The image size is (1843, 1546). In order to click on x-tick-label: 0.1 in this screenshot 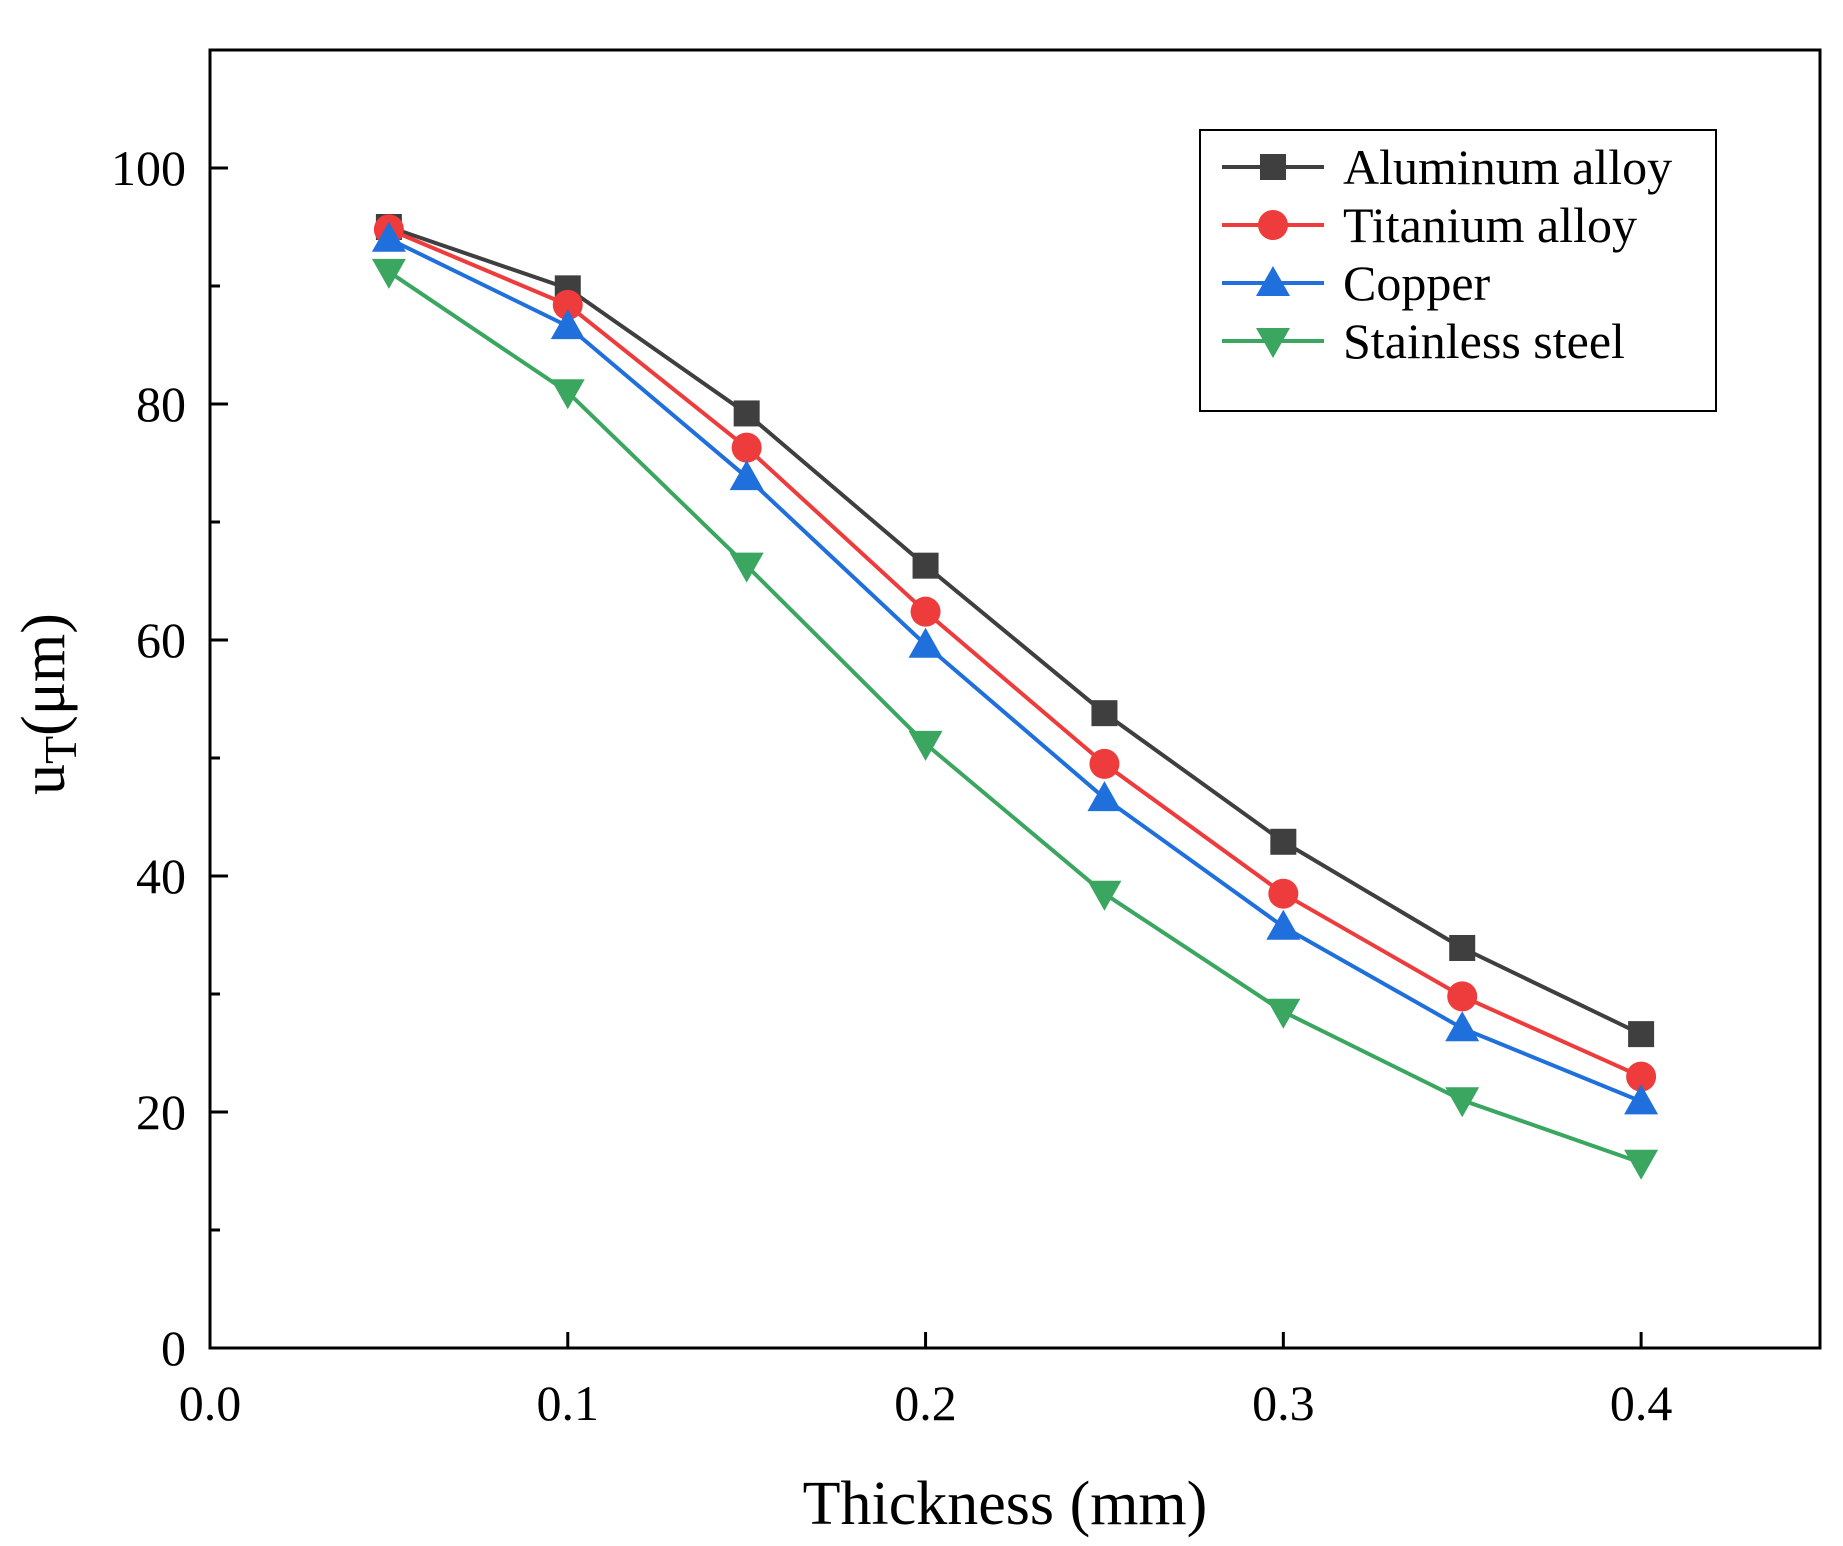, I will do `click(568, 1403)`.